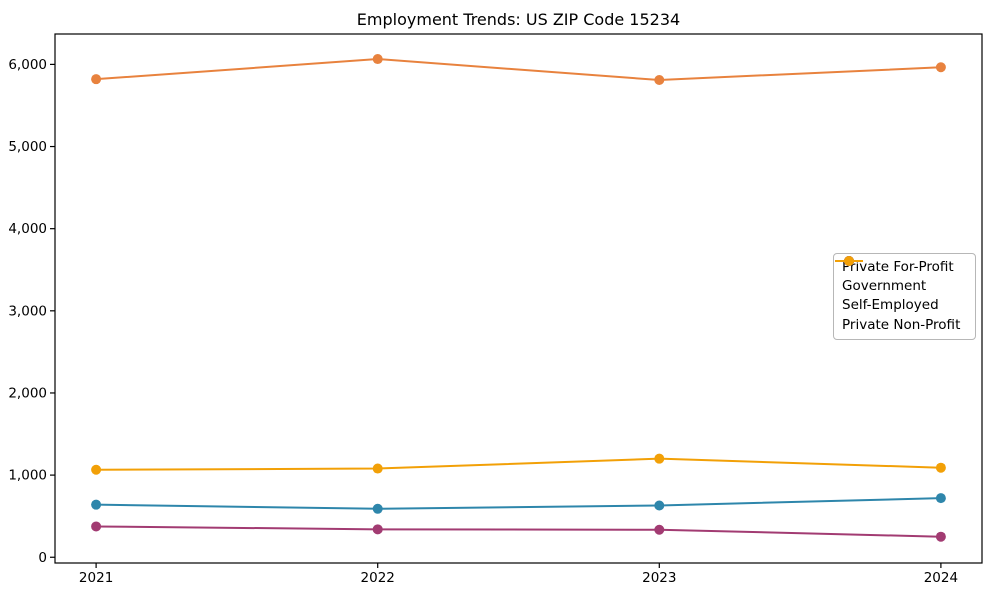 This screenshot has height=600, width=1000. What do you see at coordinates (518, 70) in the screenshot?
I see `series-line-private-for-profit` at bounding box center [518, 70].